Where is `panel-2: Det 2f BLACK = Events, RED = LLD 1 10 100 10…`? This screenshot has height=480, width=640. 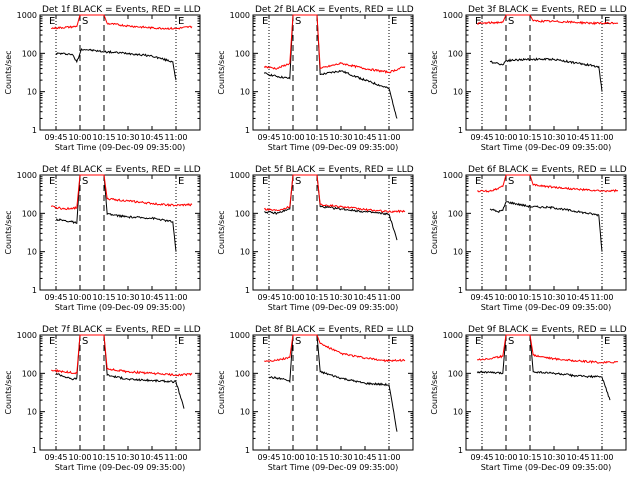 panel-2: Det 2f BLACK = Events, RED = LLD 1 10 100 10… is located at coordinates (315, 78).